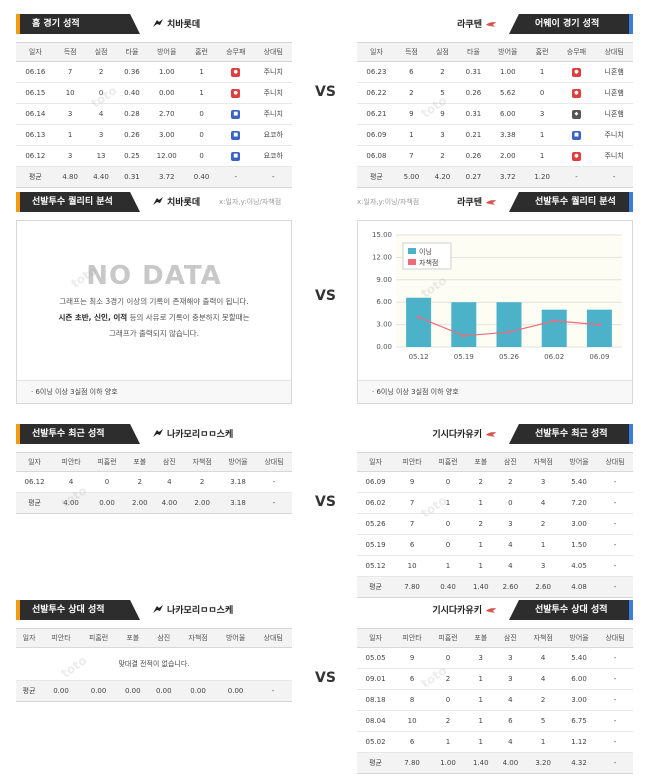 Image resolution: width=650 pixels, height=780 pixels. I want to click on table-cell: 0.26, so click(473, 93).